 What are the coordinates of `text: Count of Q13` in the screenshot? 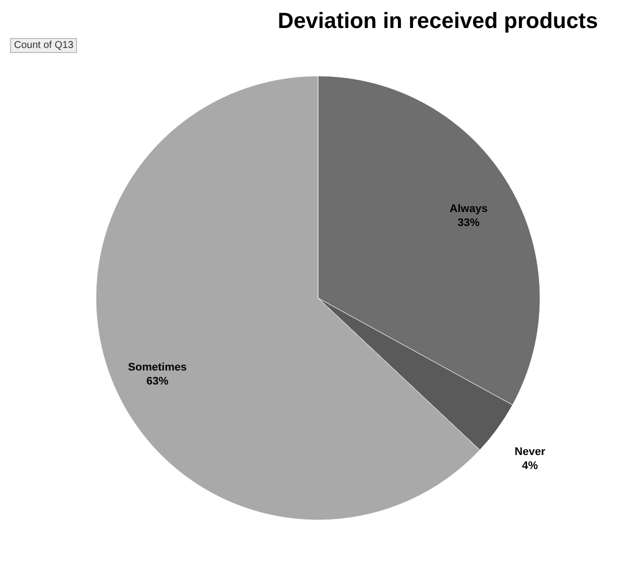 It's located at (44, 45).